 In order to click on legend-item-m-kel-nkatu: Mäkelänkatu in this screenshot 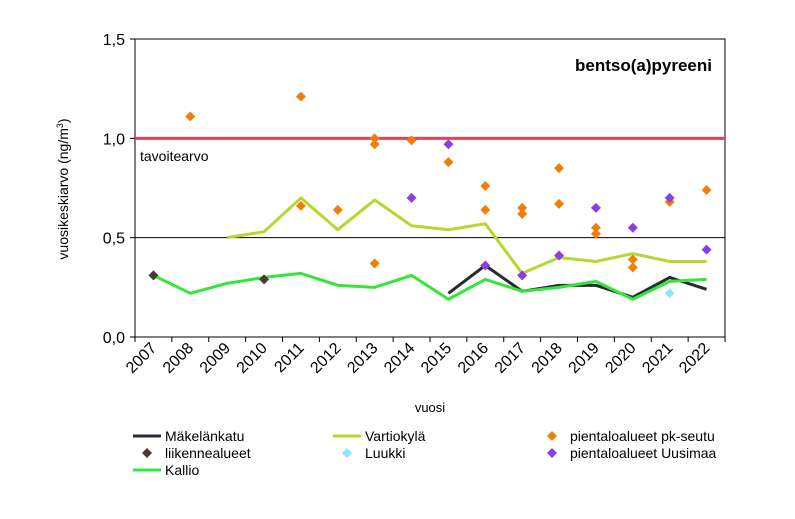, I will do `click(188, 436)`.